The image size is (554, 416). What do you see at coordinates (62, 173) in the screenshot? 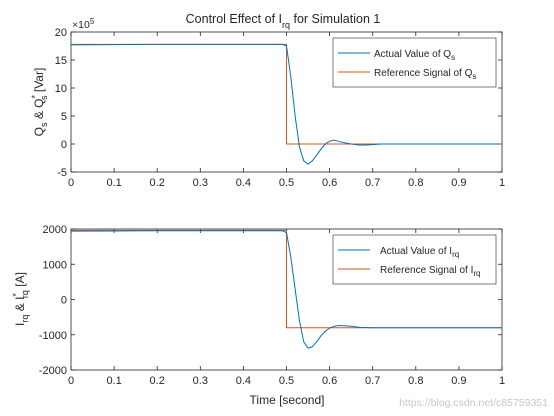
I see `top-y-tick-label: -5` at bounding box center [62, 173].